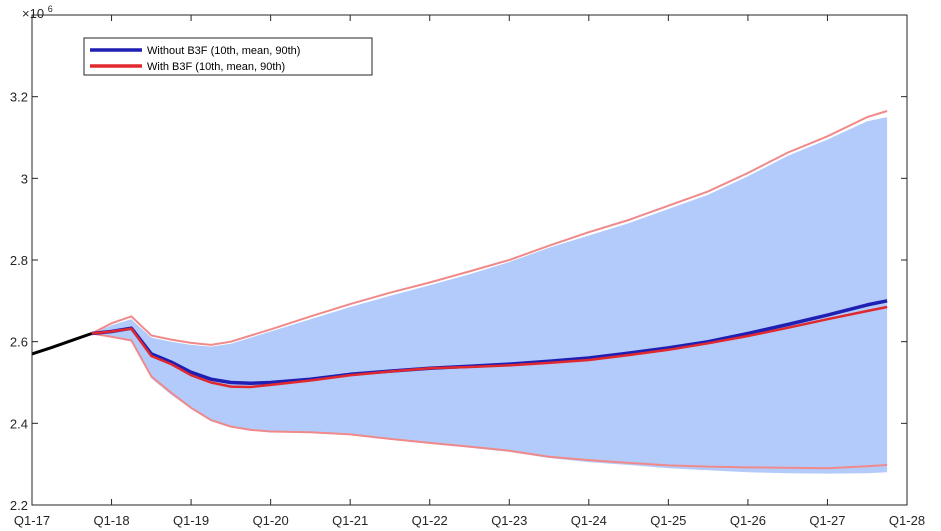 The width and height of the screenshot is (941, 531). What do you see at coordinates (668, 520) in the screenshot?
I see `x-tick-label: Q1-25` at bounding box center [668, 520].